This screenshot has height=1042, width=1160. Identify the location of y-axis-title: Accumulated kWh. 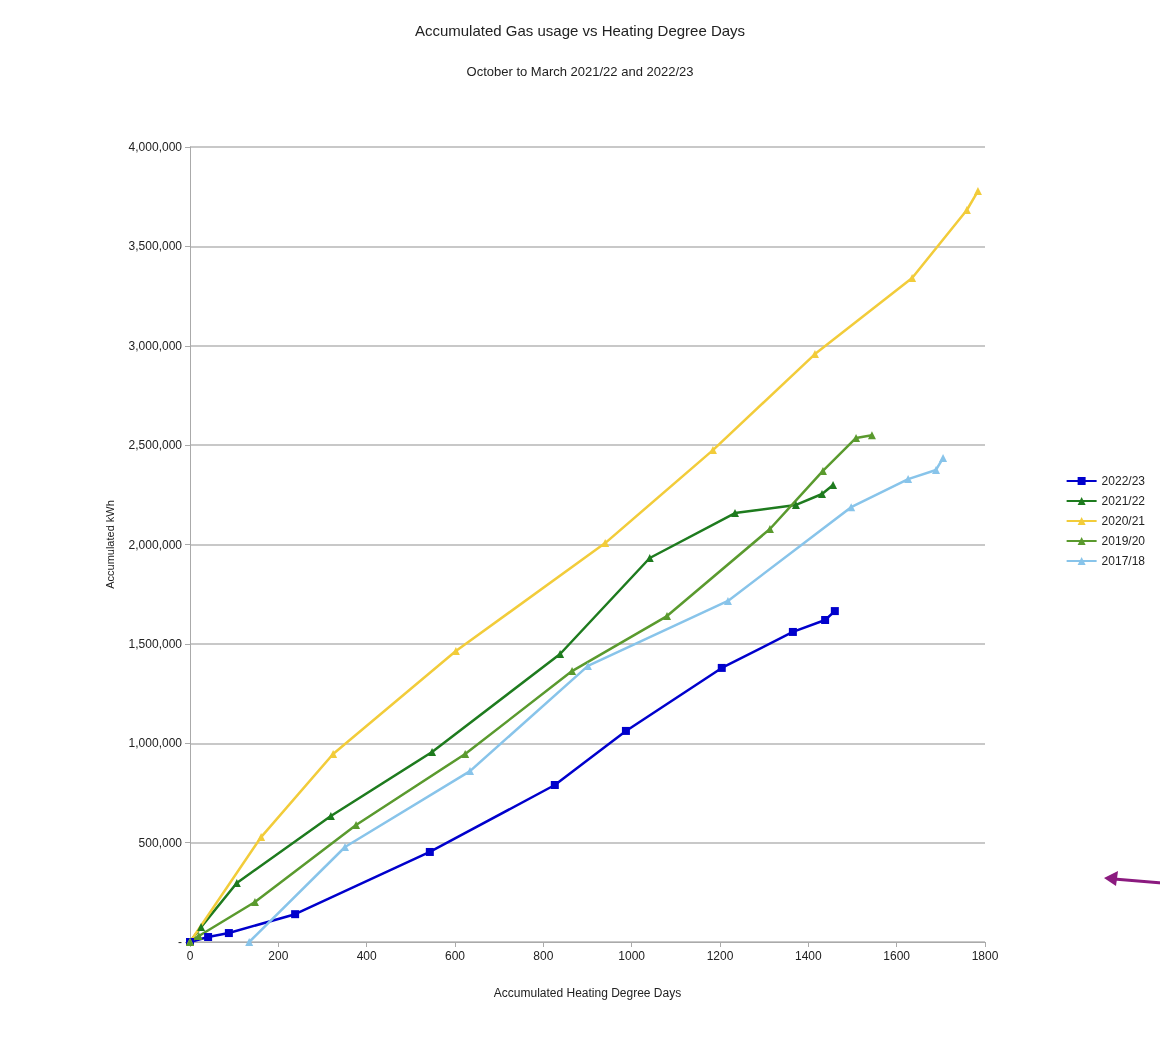
(109, 544).